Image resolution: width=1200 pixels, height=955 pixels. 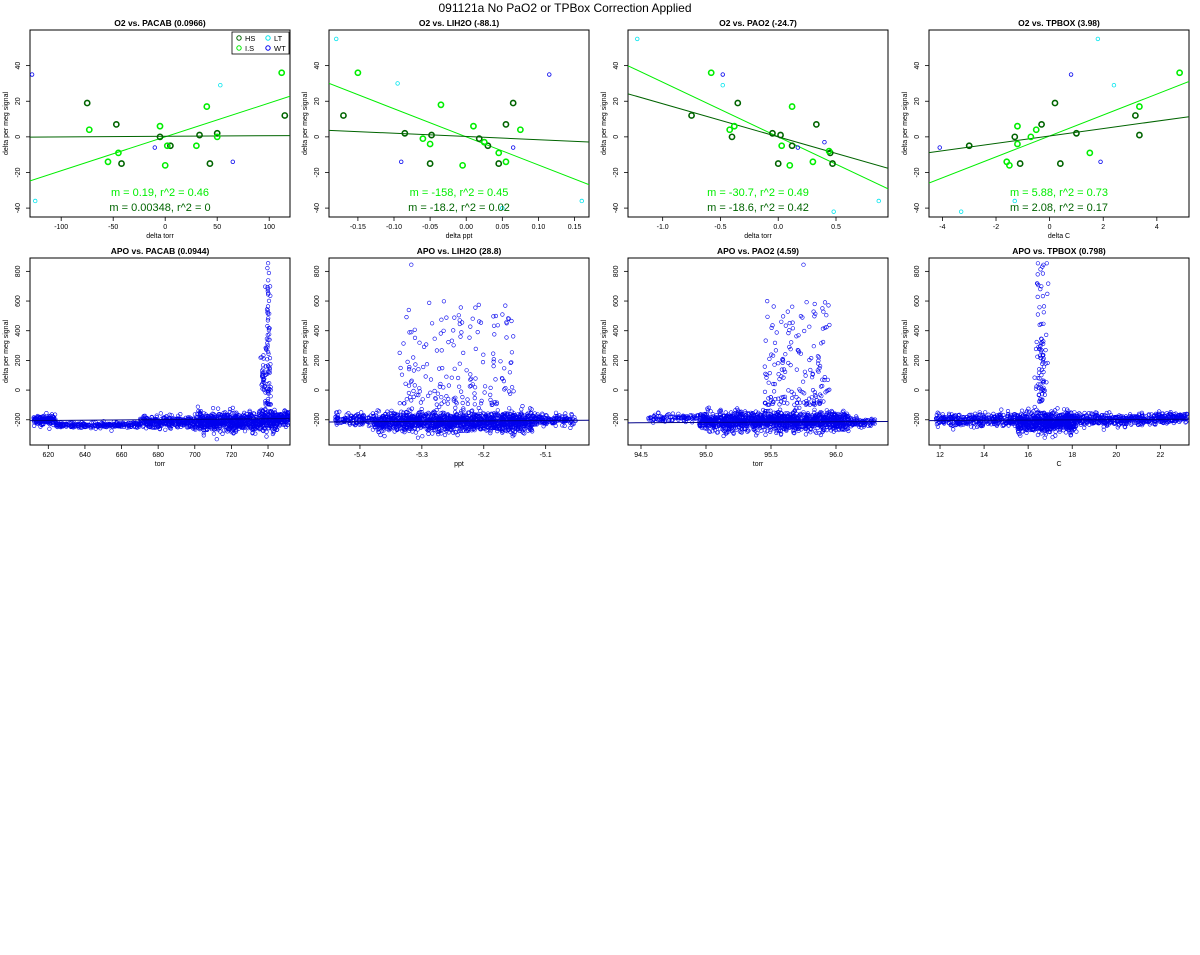 I want to click on x-tick-label: 640, so click(x=85, y=455).